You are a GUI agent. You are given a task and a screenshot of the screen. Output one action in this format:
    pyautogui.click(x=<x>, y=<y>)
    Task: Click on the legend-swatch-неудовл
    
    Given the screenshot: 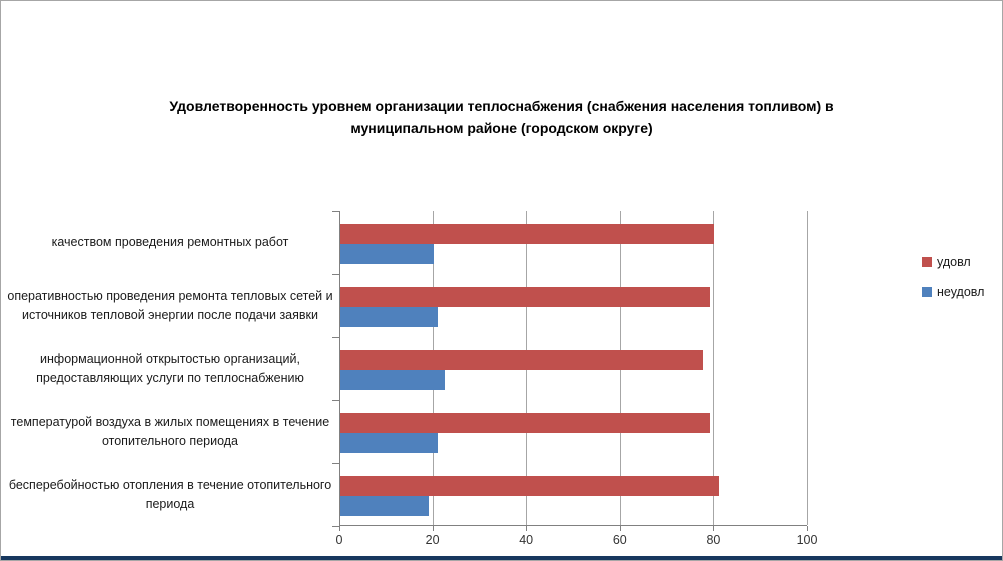 What is the action you would take?
    pyautogui.click(x=927, y=292)
    